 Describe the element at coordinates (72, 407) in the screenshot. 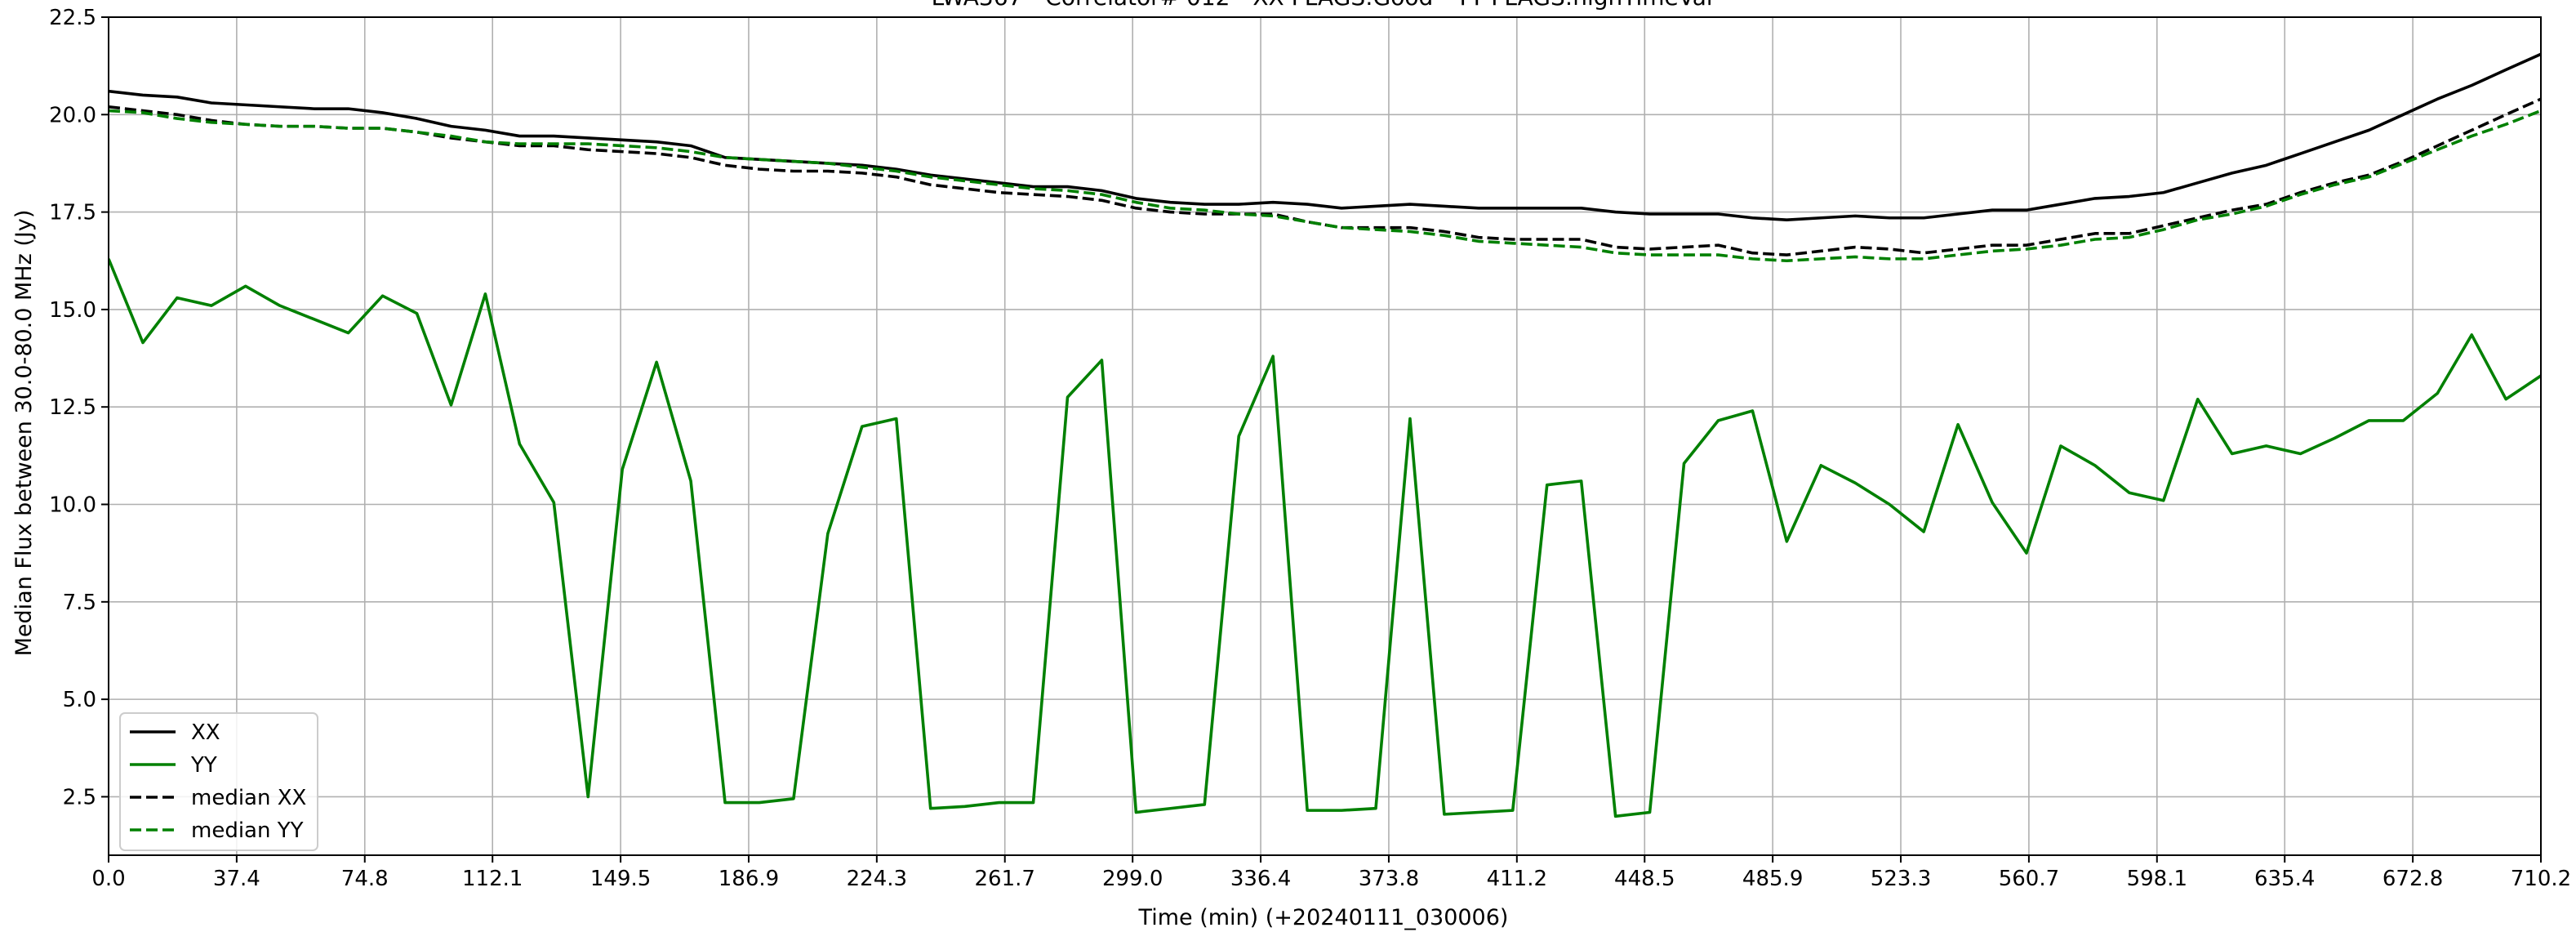

I see `y-tick-label: 12.5` at that location.